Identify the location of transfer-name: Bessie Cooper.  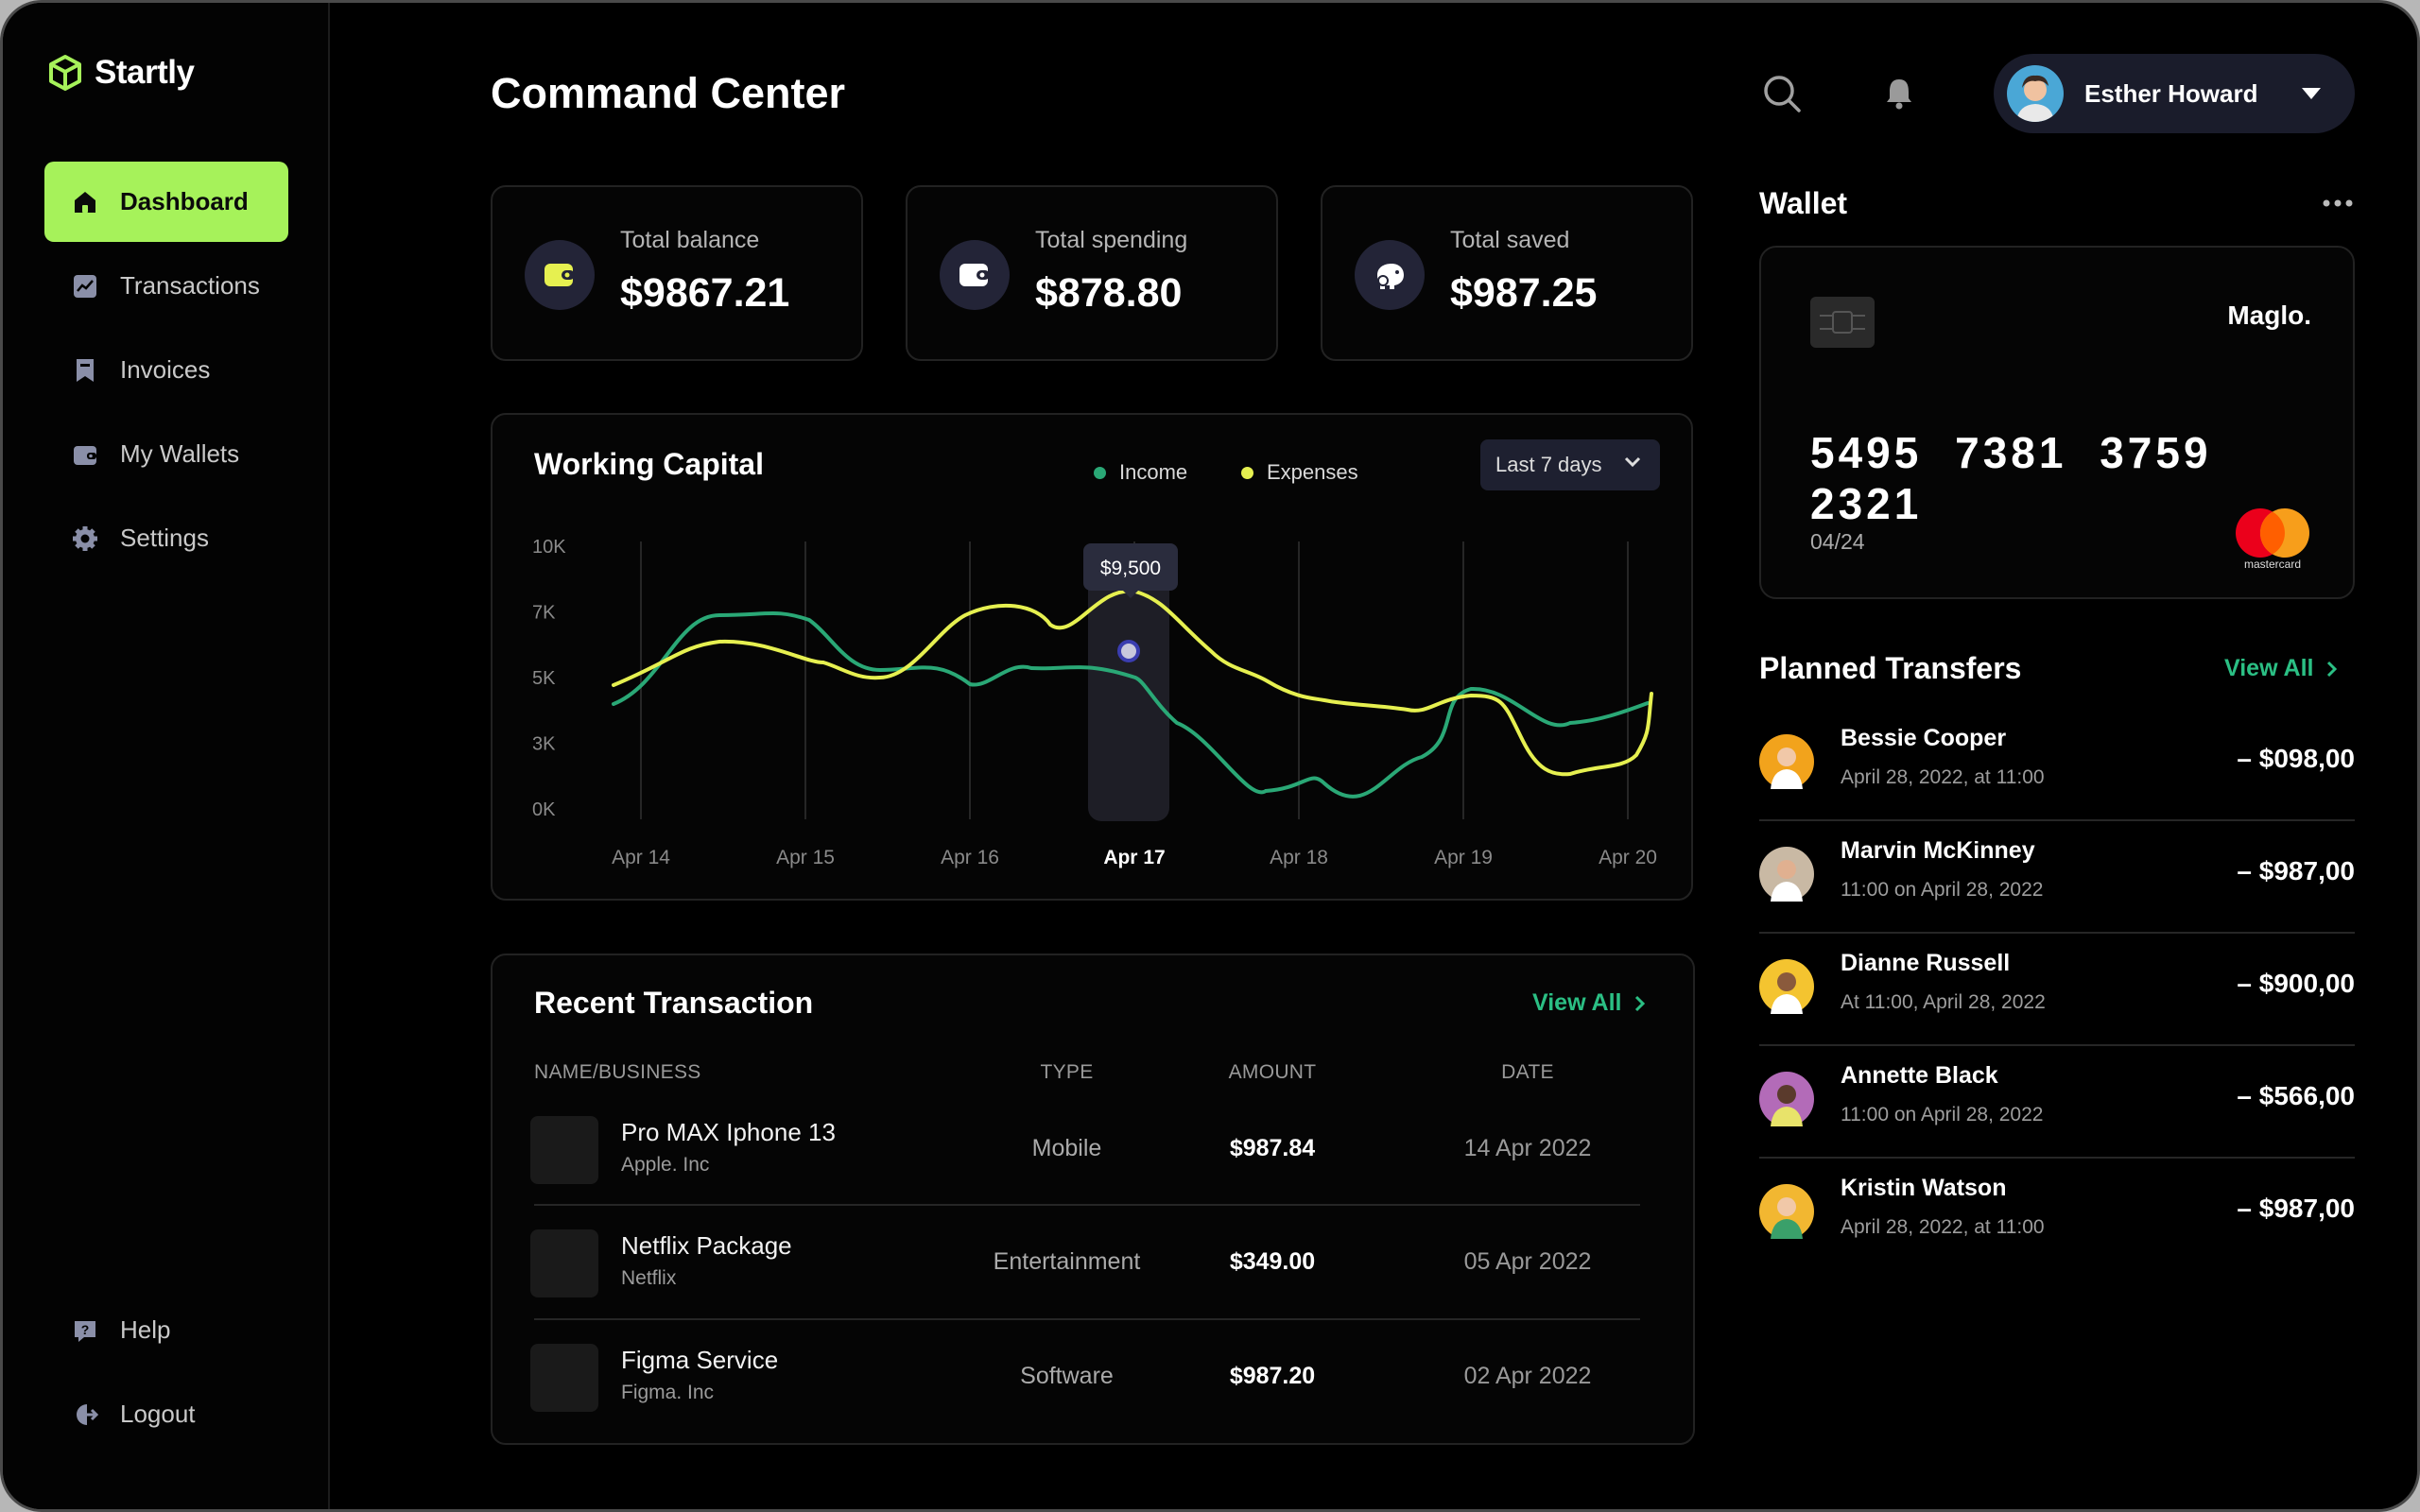
(1924, 738).